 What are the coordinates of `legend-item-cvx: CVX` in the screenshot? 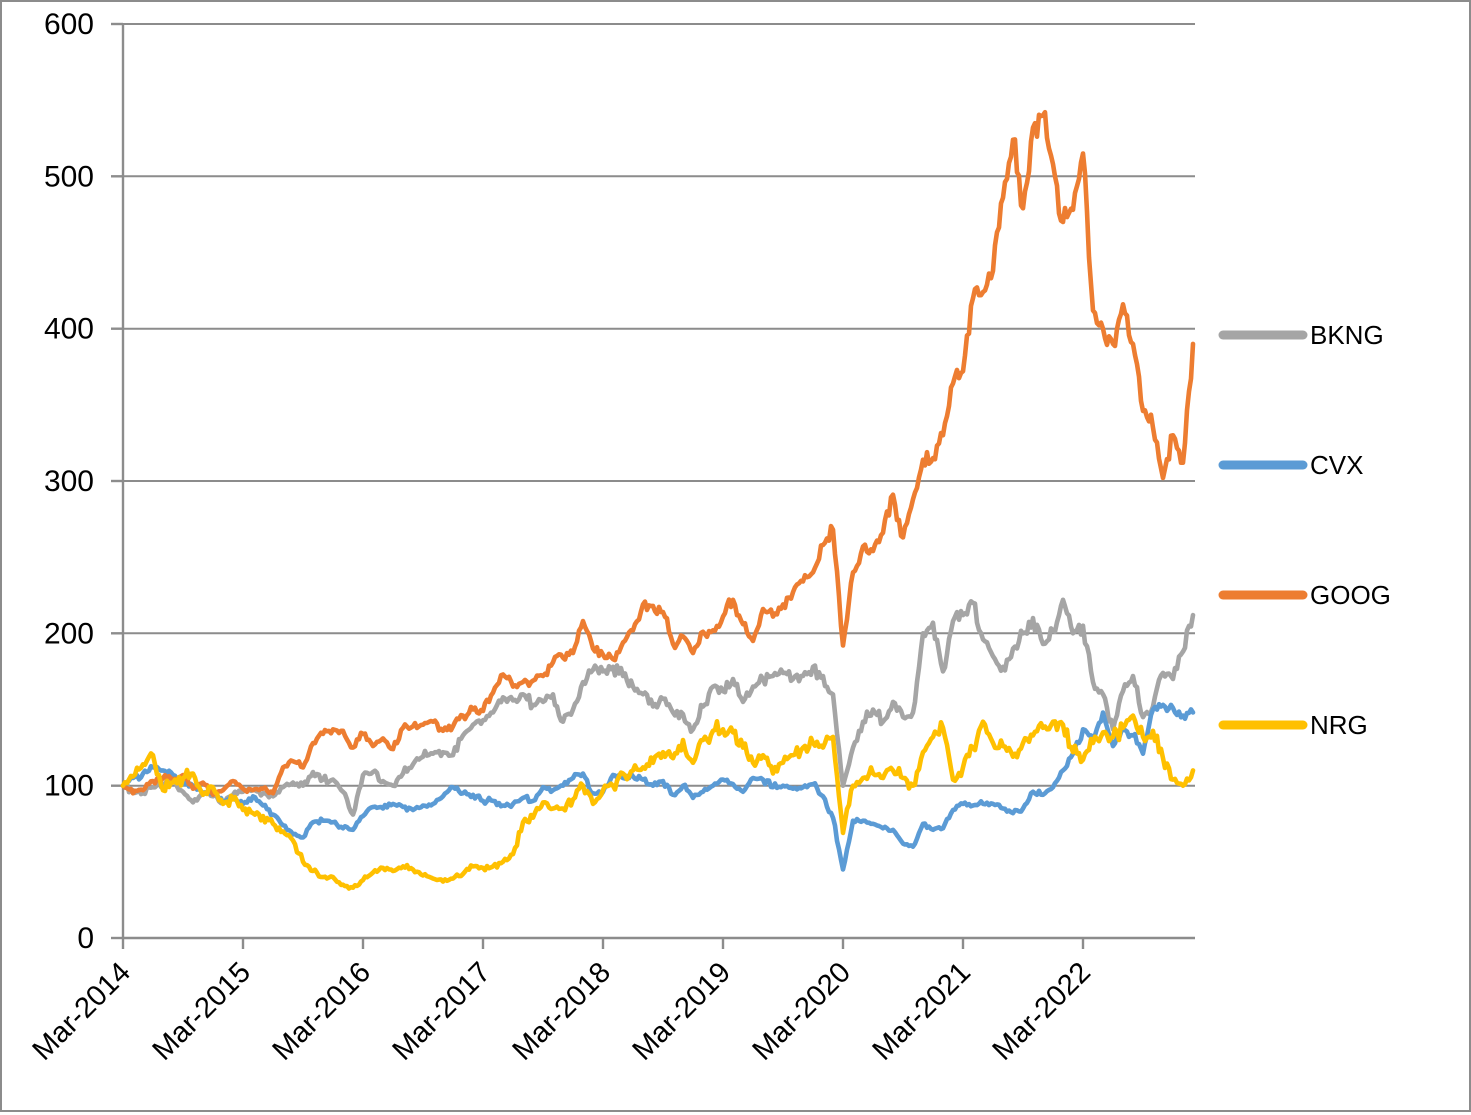 It's located at (1290, 465).